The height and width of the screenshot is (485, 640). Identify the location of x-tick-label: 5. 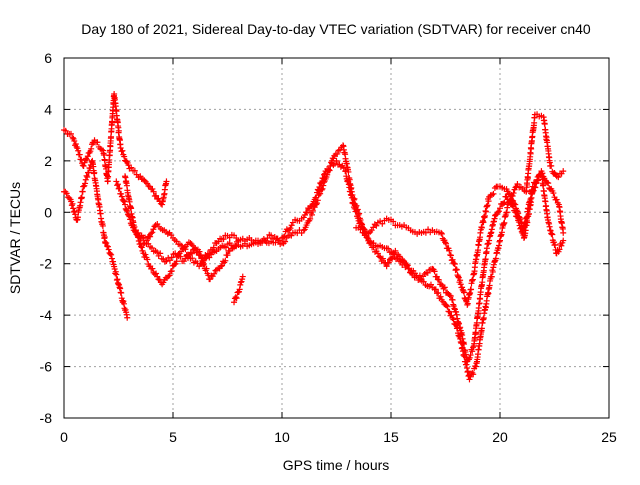
(173, 437).